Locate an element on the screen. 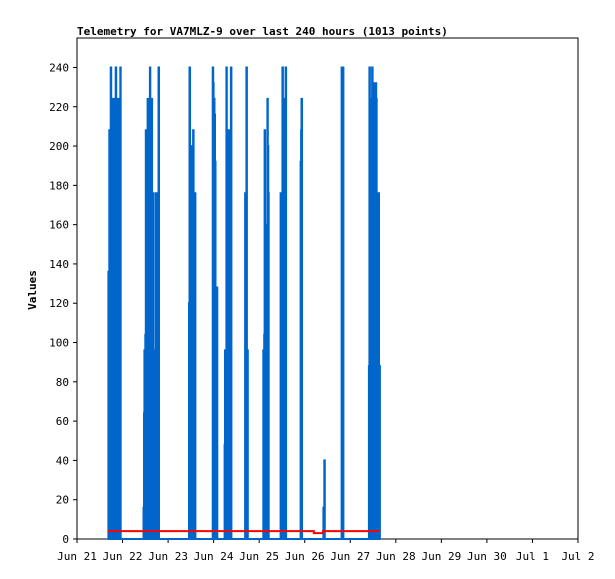 This screenshot has height=579, width=615. y-tick-label: 40 is located at coordinates (62, 460).